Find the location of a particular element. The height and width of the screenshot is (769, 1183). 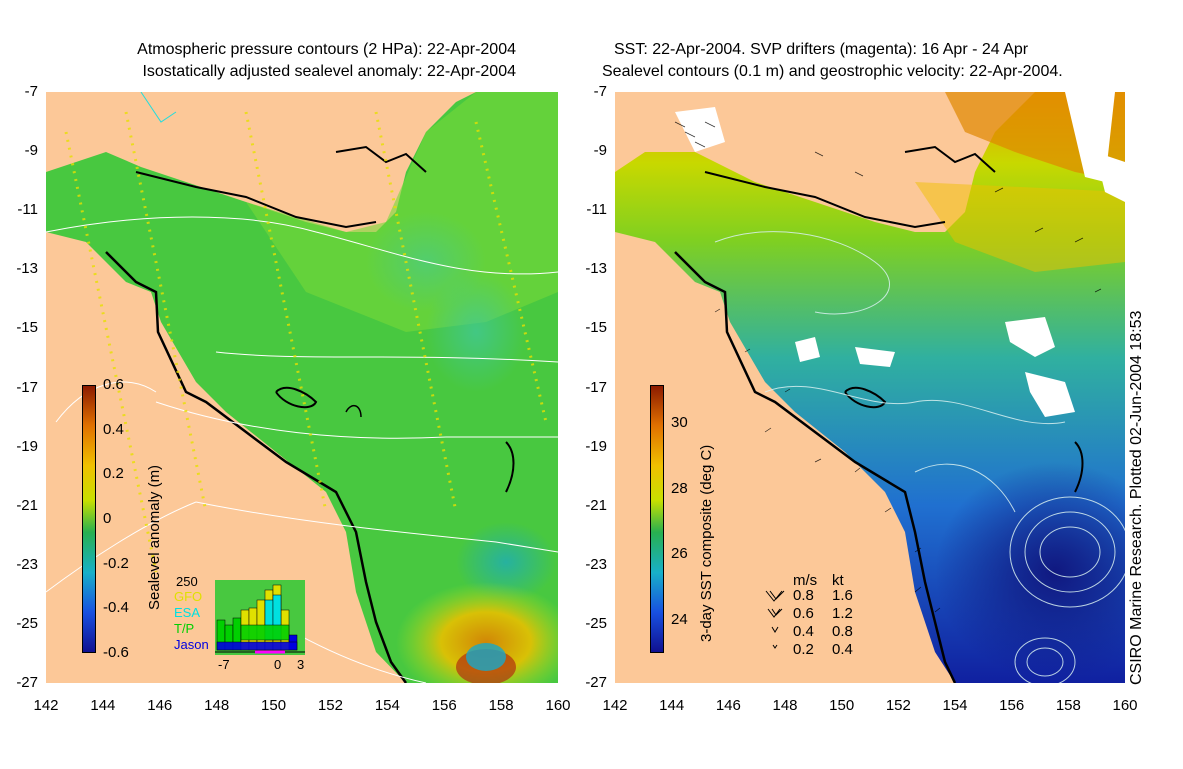

left-colorbar-label: Sealevel anomaly (m) is located at coordinates (154, 537).